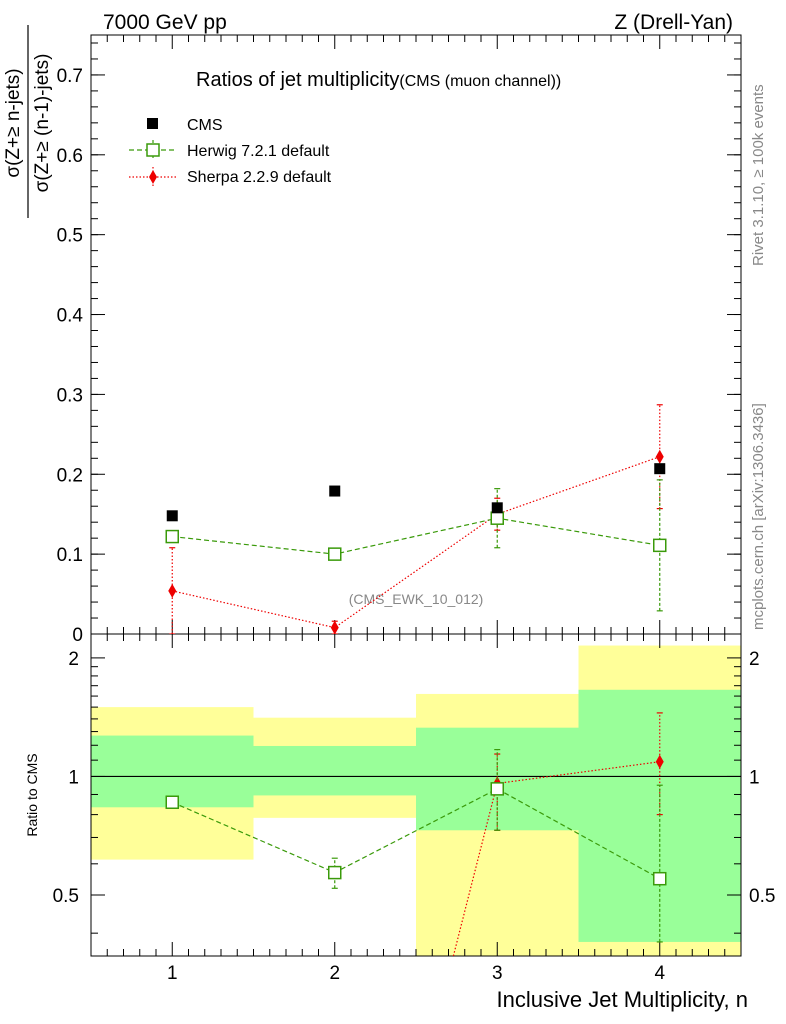  I want to click on ratio-herwig-line, so click(416, 834).